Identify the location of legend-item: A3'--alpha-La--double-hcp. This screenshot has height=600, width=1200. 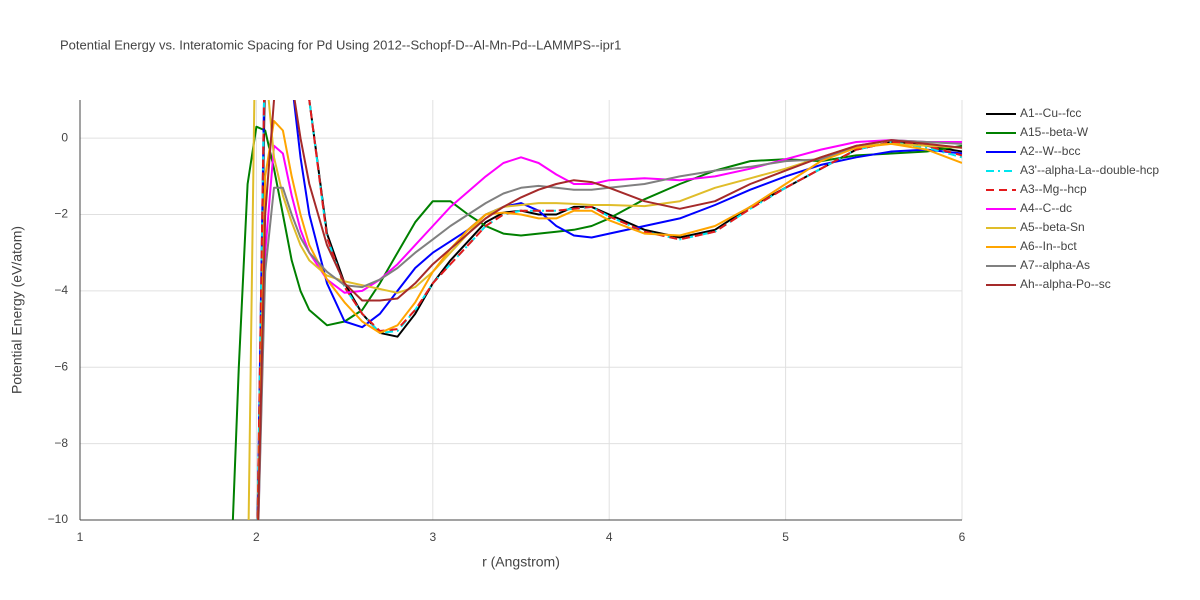
(1072, 170).